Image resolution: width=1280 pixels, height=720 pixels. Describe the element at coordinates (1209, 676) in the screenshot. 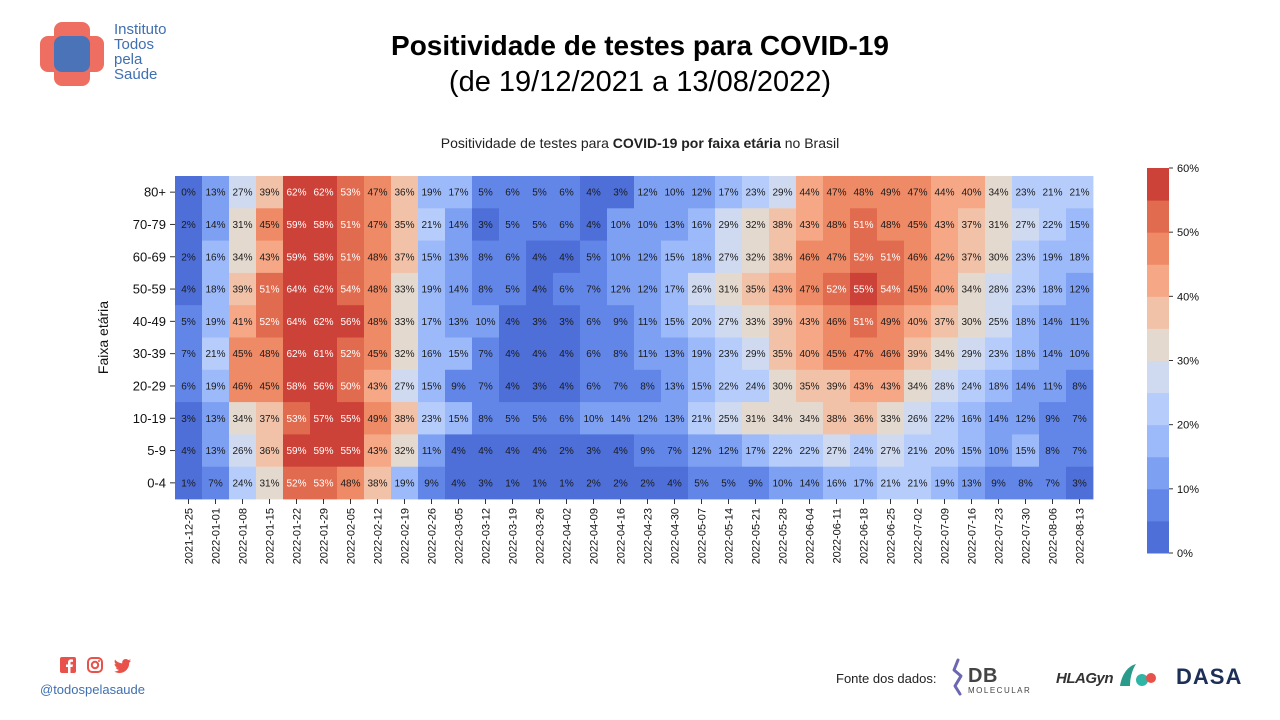

I see `dasa-logo-text: DASA` at that location.